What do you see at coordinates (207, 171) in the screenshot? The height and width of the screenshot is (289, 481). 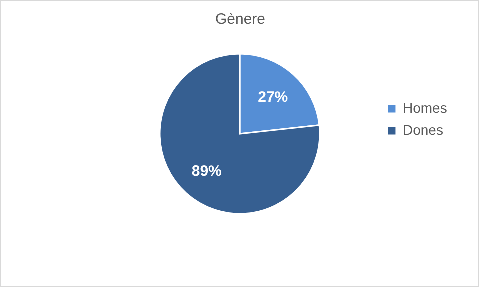 I see `data-label: 89%` at bounding box center [207, 171].